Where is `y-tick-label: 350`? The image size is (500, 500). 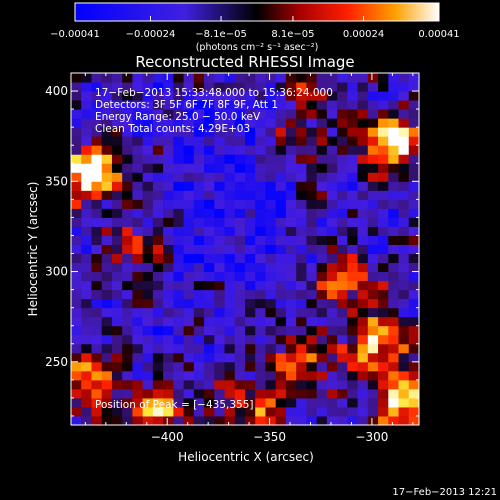
y-tick-label: 350 is located at coordinates (56, 181).